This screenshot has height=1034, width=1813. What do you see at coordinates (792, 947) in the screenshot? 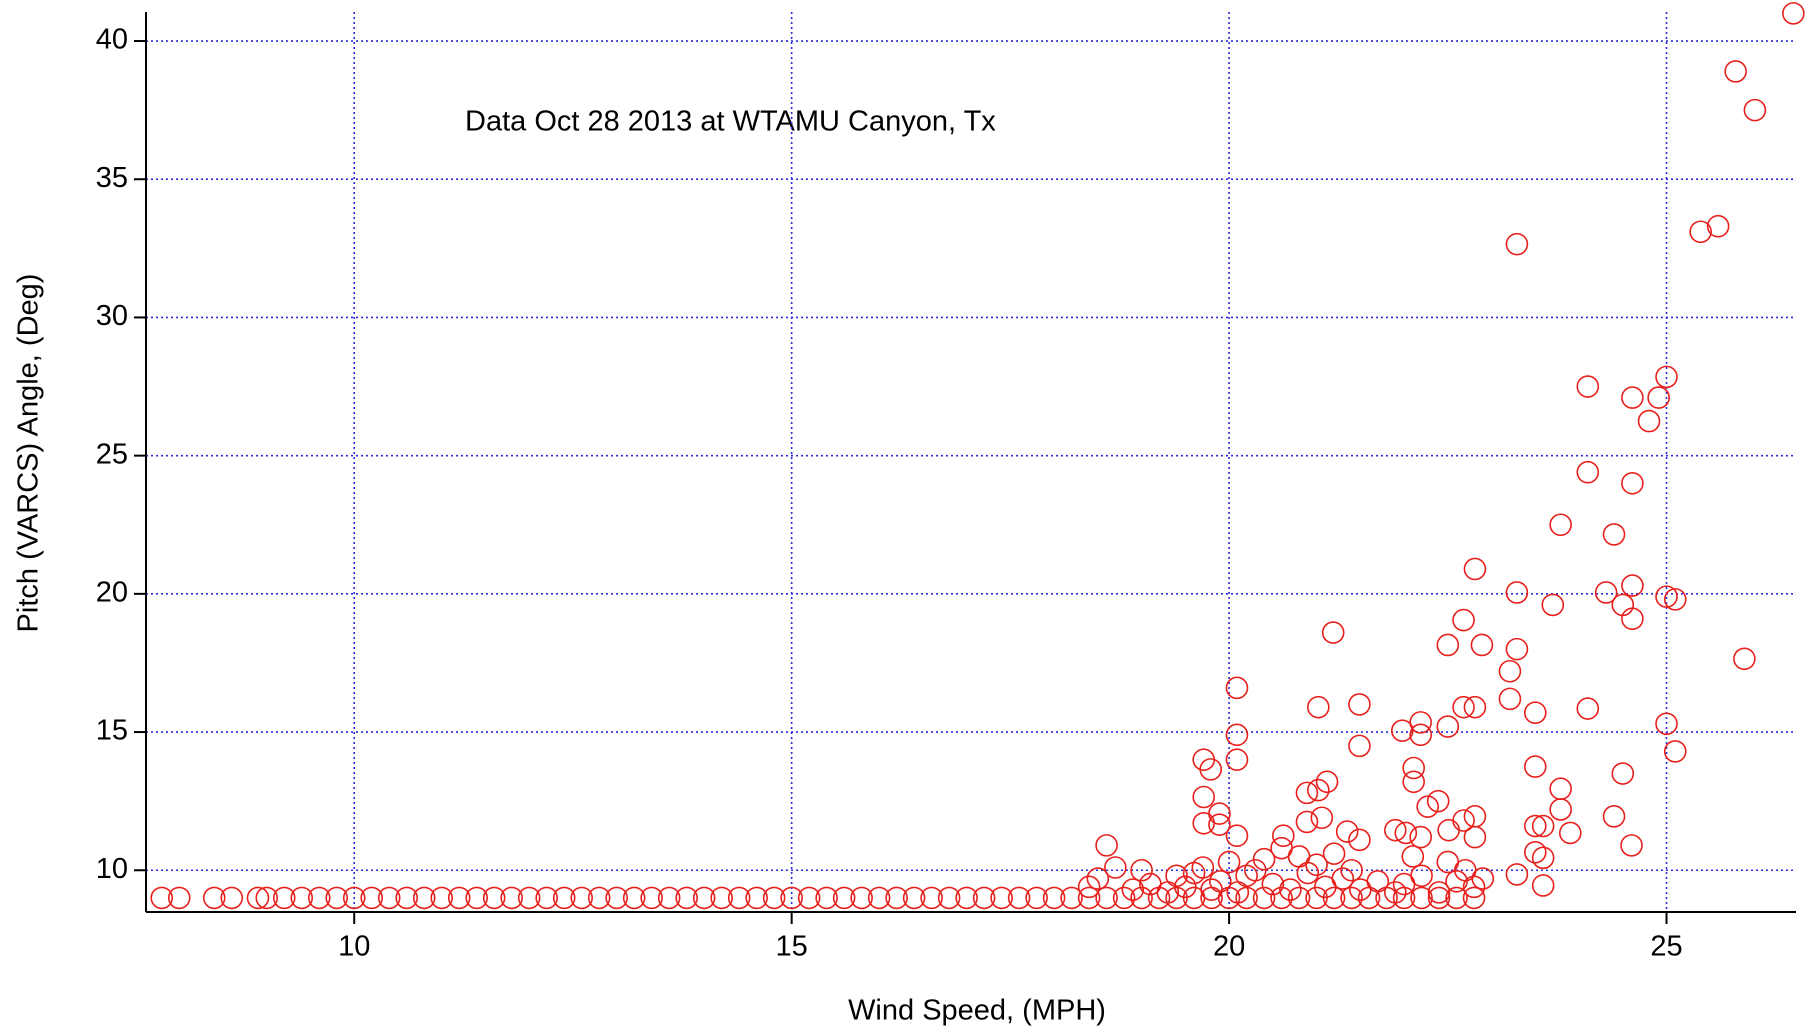
I see `x-tick-label: 15` at bounding box center [792, 947].